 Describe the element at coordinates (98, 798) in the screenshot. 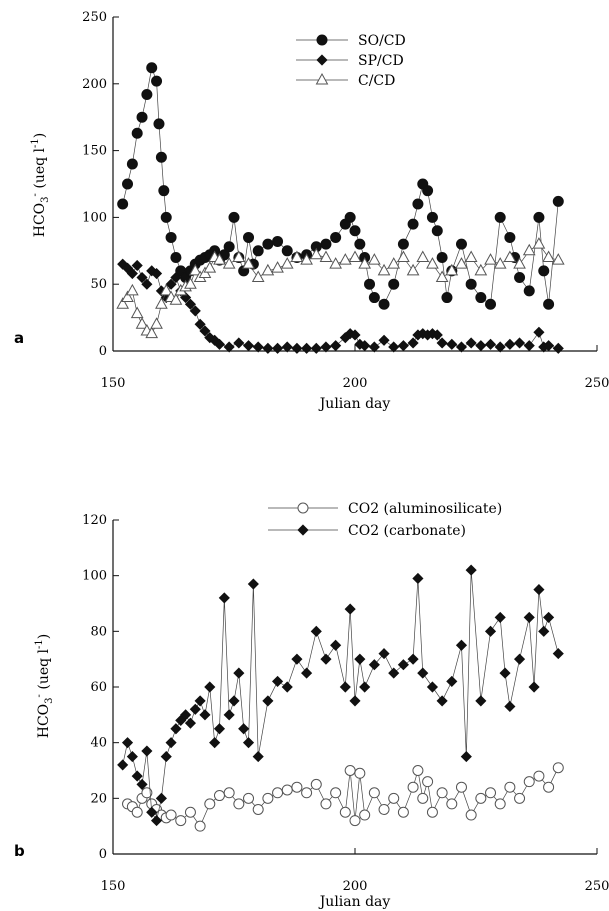

I see `y-tick-label: 20` at that location.